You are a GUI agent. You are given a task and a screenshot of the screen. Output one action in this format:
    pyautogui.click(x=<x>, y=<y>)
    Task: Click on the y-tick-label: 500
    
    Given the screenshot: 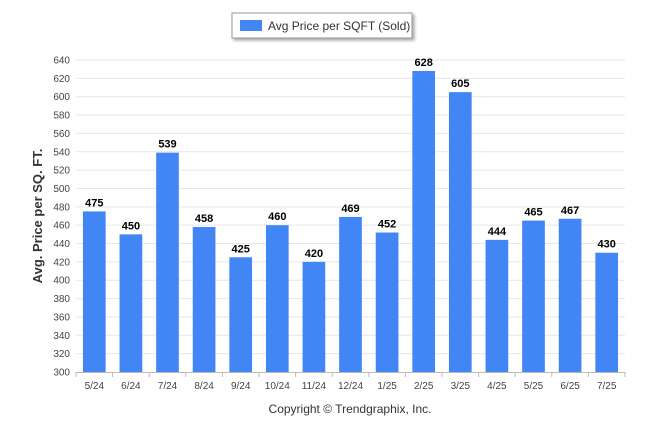 What is the action you would take?
    pyautogui.click(x=61, y=189)
    